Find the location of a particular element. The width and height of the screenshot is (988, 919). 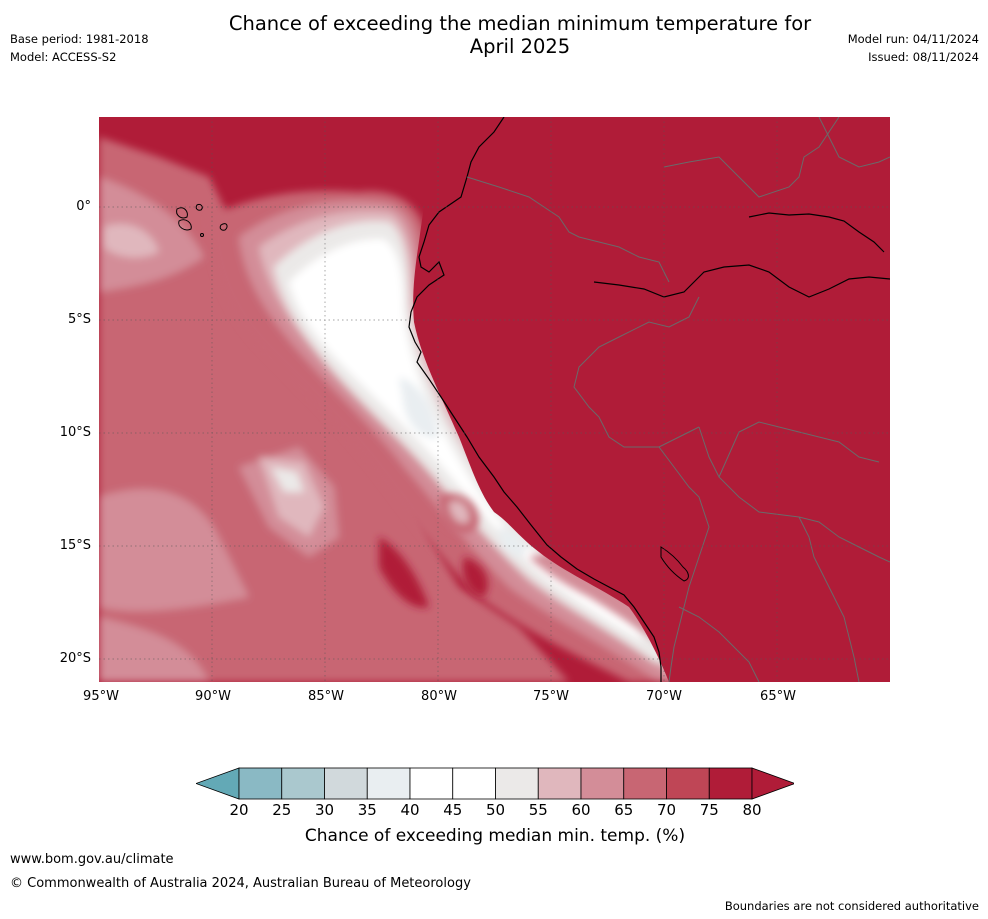

lake-outline is located at coordinates (674, 564).